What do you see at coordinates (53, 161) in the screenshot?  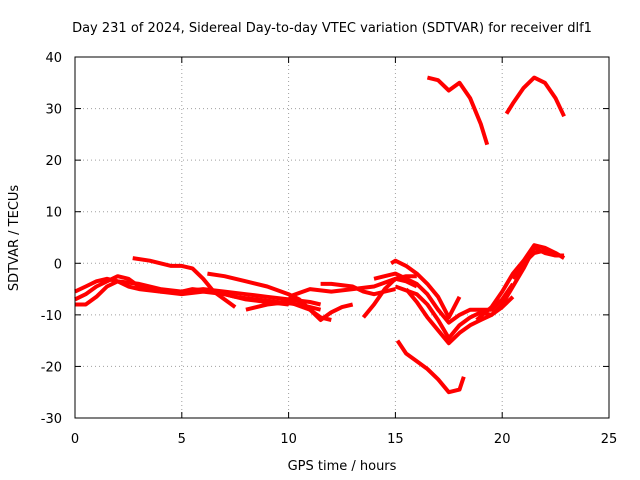 I see `y-tick-label: 20` at bounding box center [53, 161].